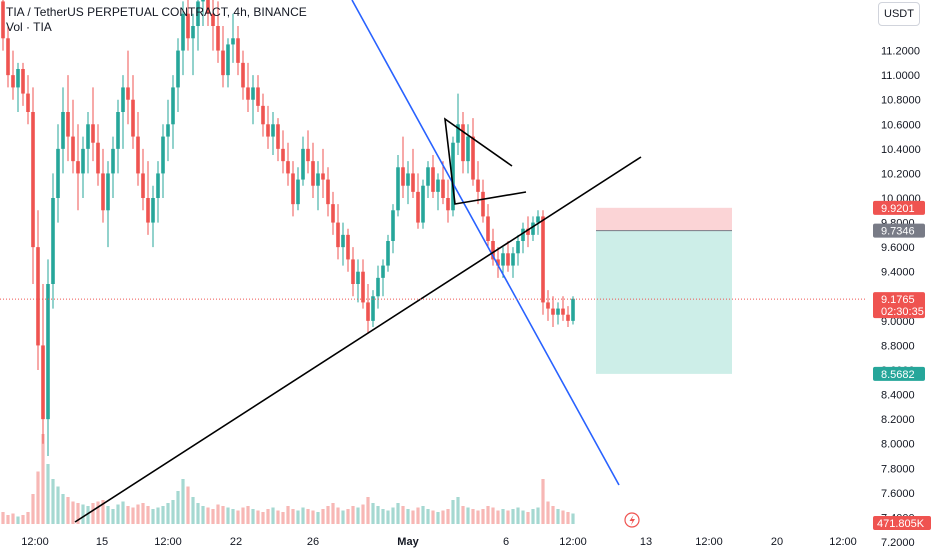  I want to click on volume-badge: 471.805K, so click(902, 523).